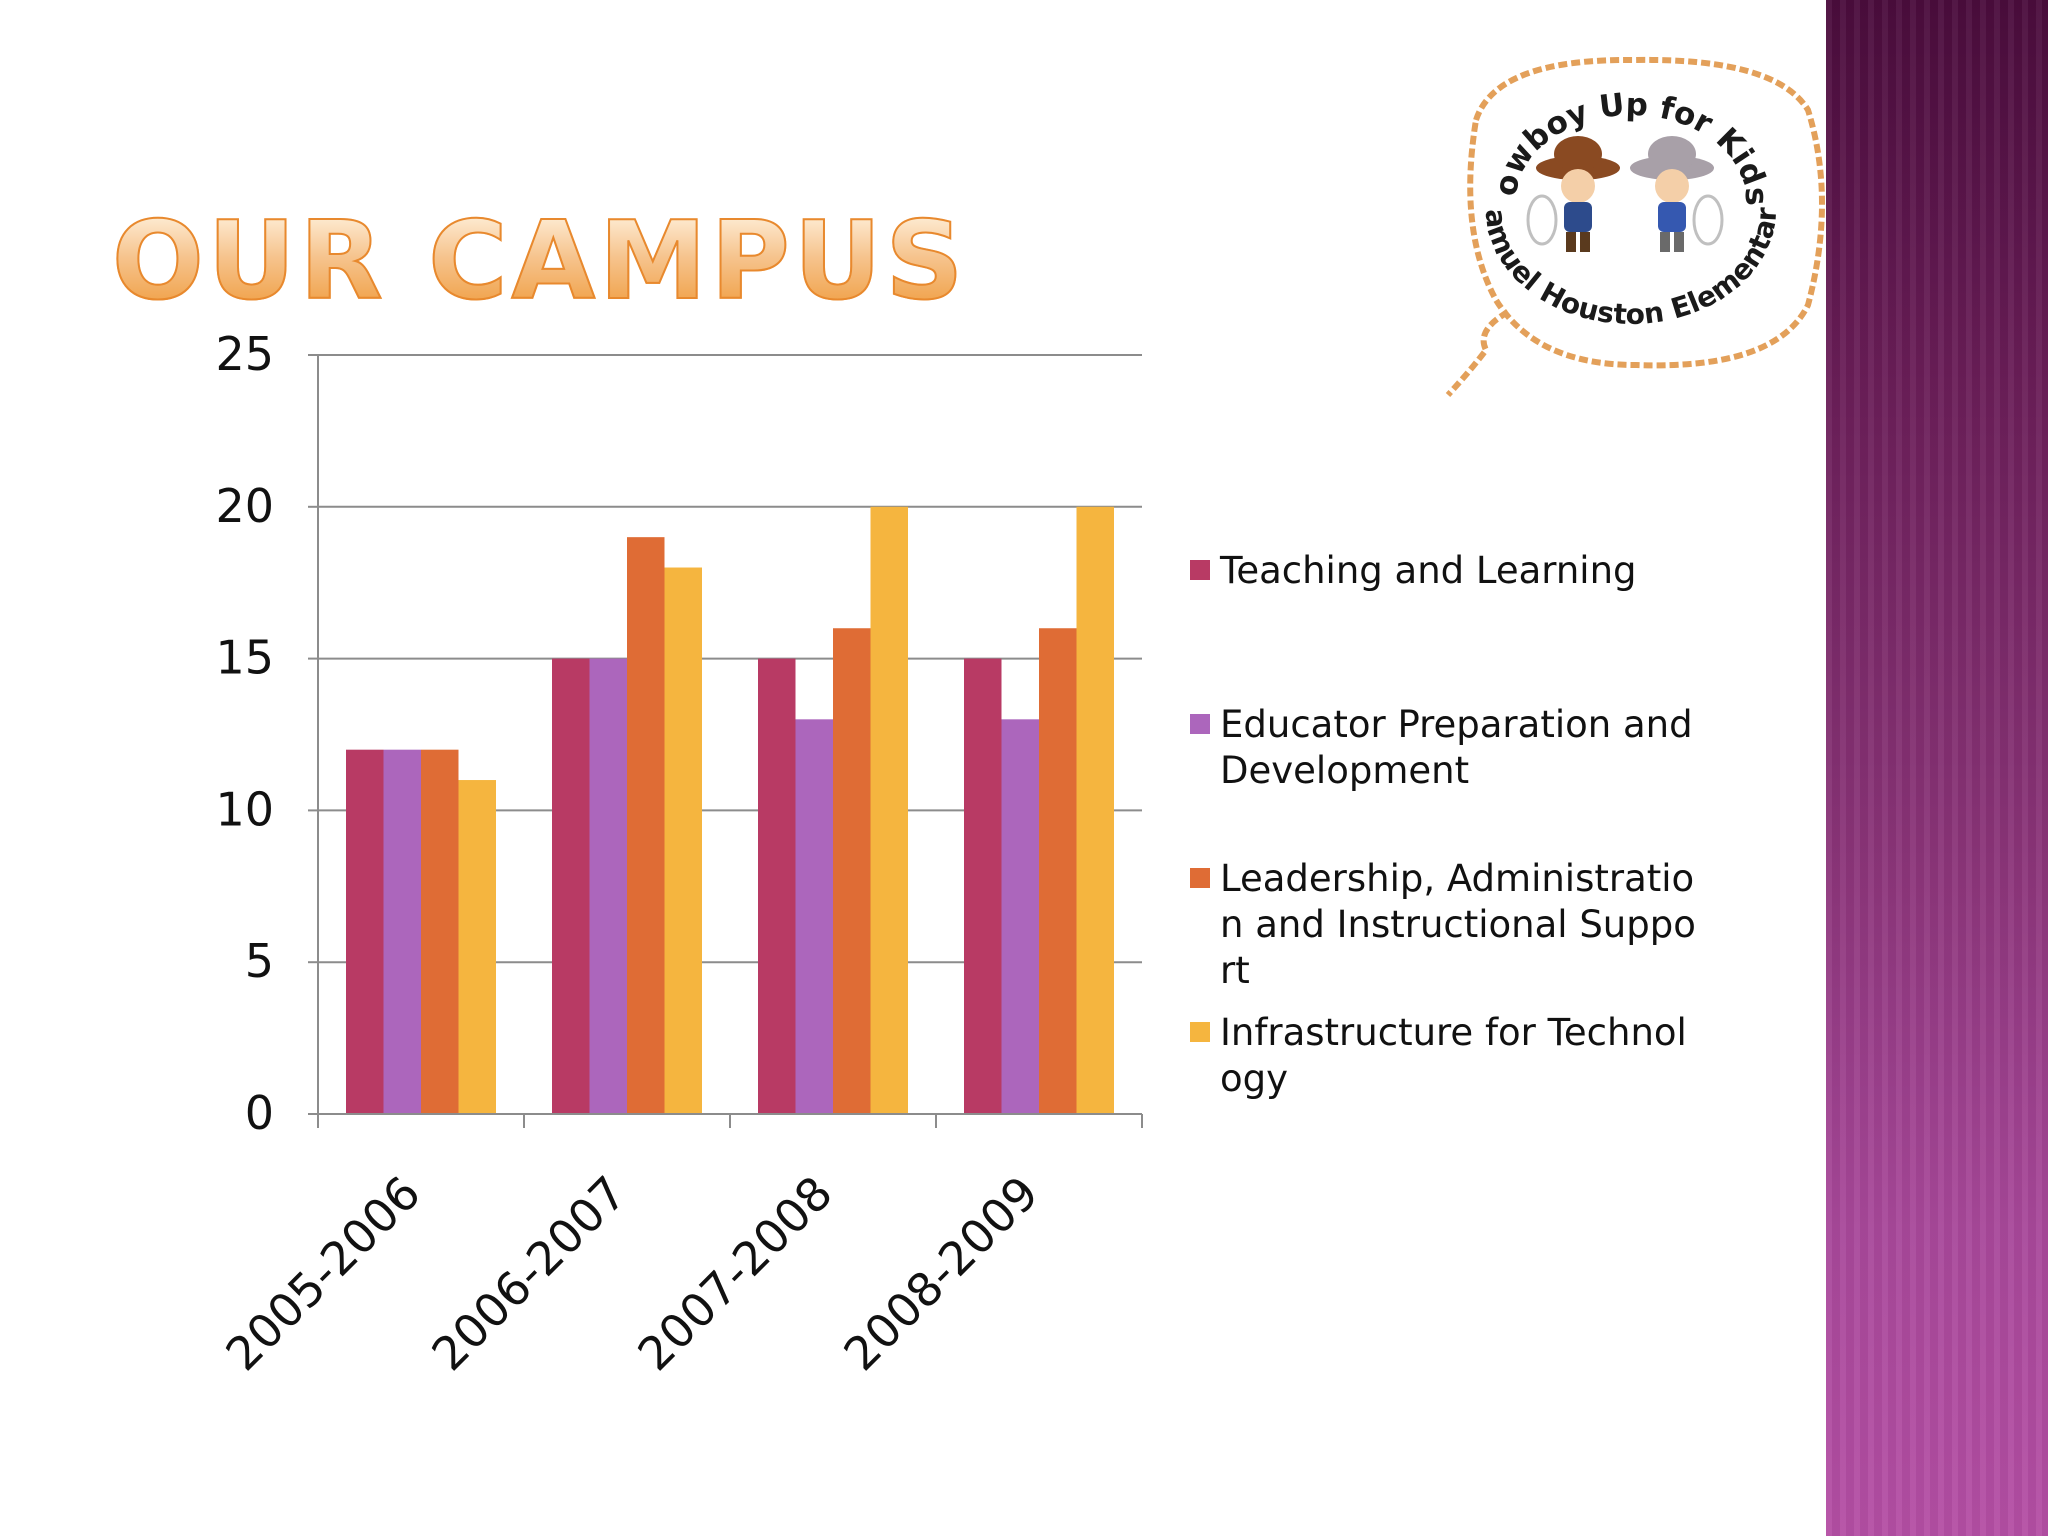  I want to click on page-title: OUR CAMPUS, so click(539, 261).